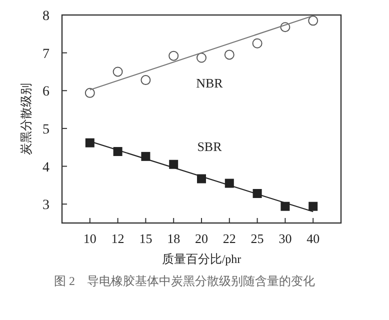  What do you see at coordinates (145, 238) in the screenshot?
I see `x-tick-label: 15` at bounding box center [145, 238].